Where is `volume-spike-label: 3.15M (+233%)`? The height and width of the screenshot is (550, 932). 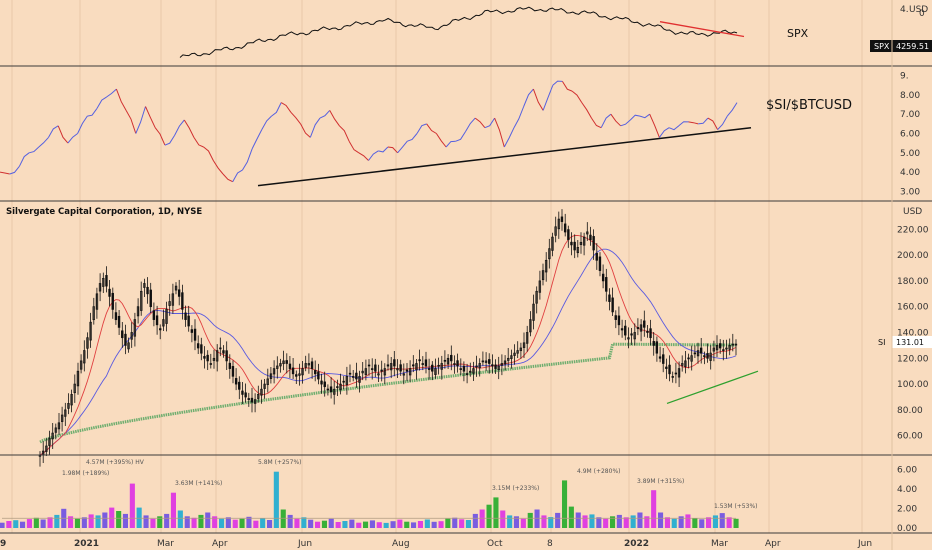 volume-spike-label: 3.15M (+233%) is located at coordinates (515, 488).